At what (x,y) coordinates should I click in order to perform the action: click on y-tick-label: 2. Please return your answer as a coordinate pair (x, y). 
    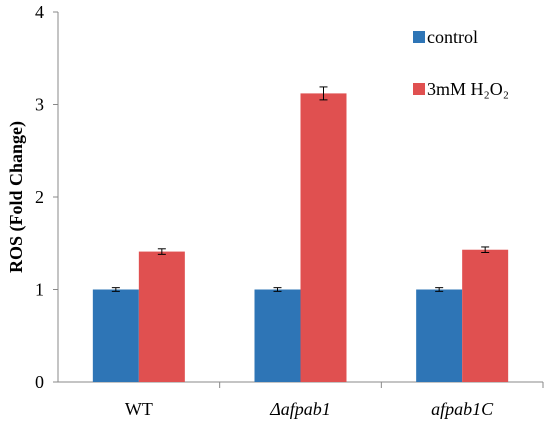
    Looking at the image, I should click on (39, 197).